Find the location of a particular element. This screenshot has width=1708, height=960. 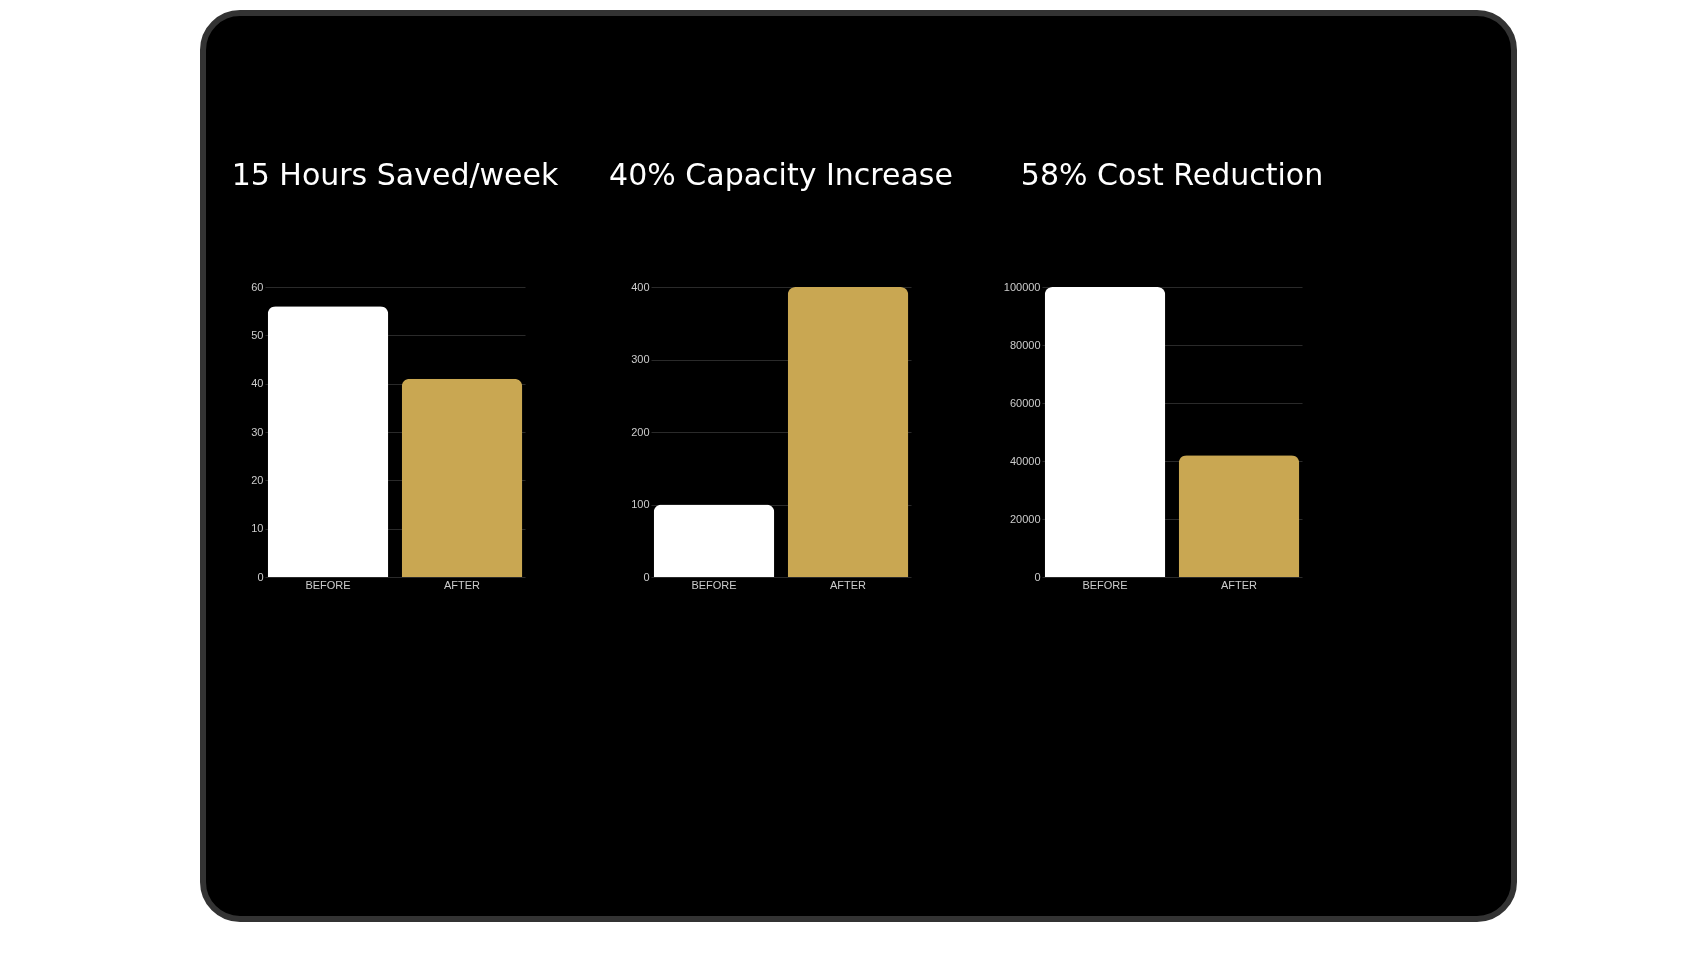

y-tick-label: 100 is located at coordinates (640, 504).